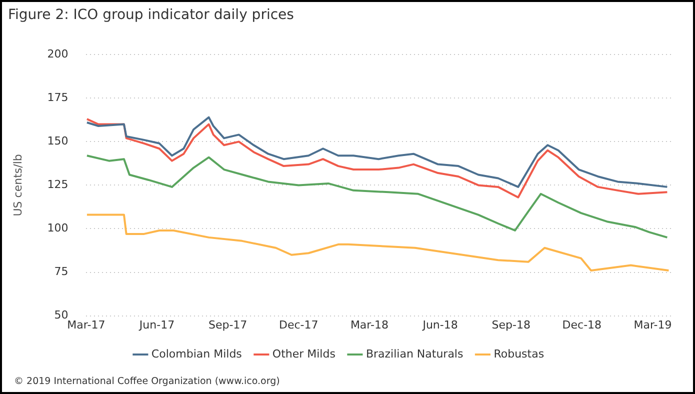 The width and height of the screenshot is (695, 394). Describe the element at coordinates (57, 228) in the screenshot. I see `y-tick-label: 100` at that location.